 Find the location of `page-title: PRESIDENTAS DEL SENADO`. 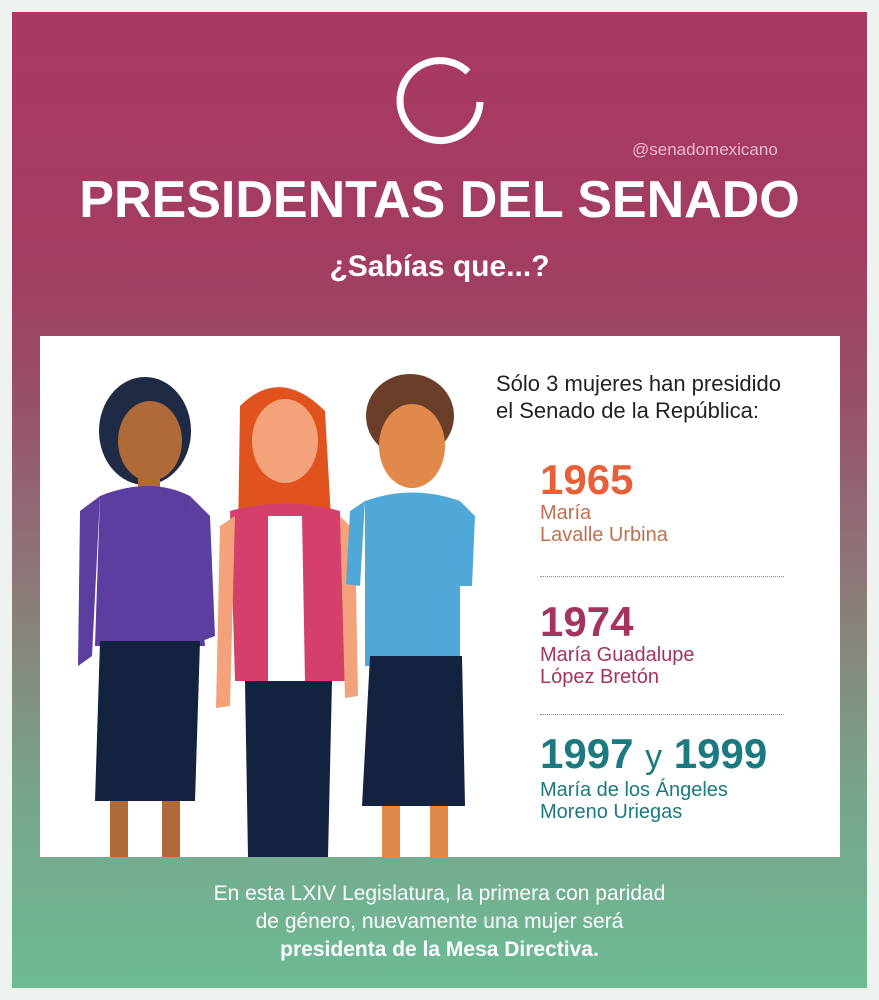

page-title: PRESIDENTAS DEL SENADO is located at coordinates (439, 200).